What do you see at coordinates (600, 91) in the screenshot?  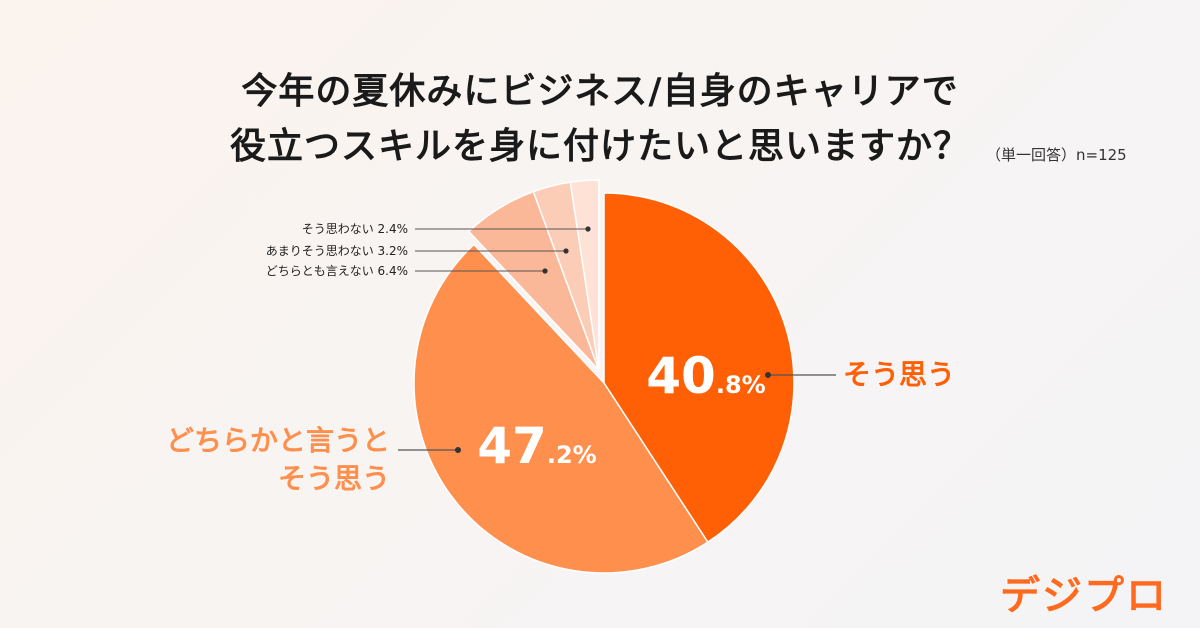 I see `chart-title-line-1: 今年の夏休みにビジネス/自身のキャリアで` at bounding box center [600, 91].